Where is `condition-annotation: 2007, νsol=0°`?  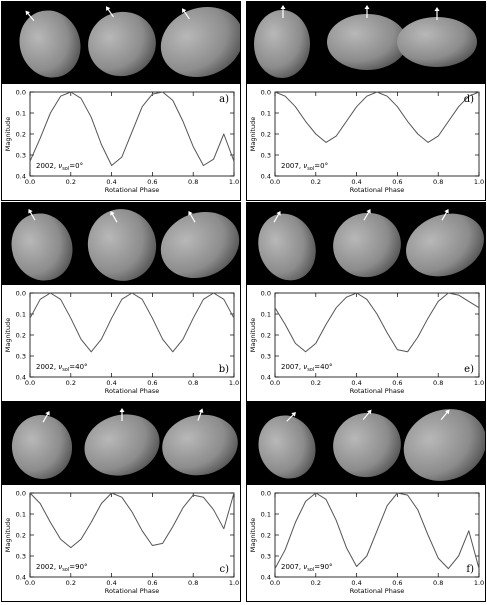
condition-annotation: 2007, νsol=0° is located at coordinates (304, 167).